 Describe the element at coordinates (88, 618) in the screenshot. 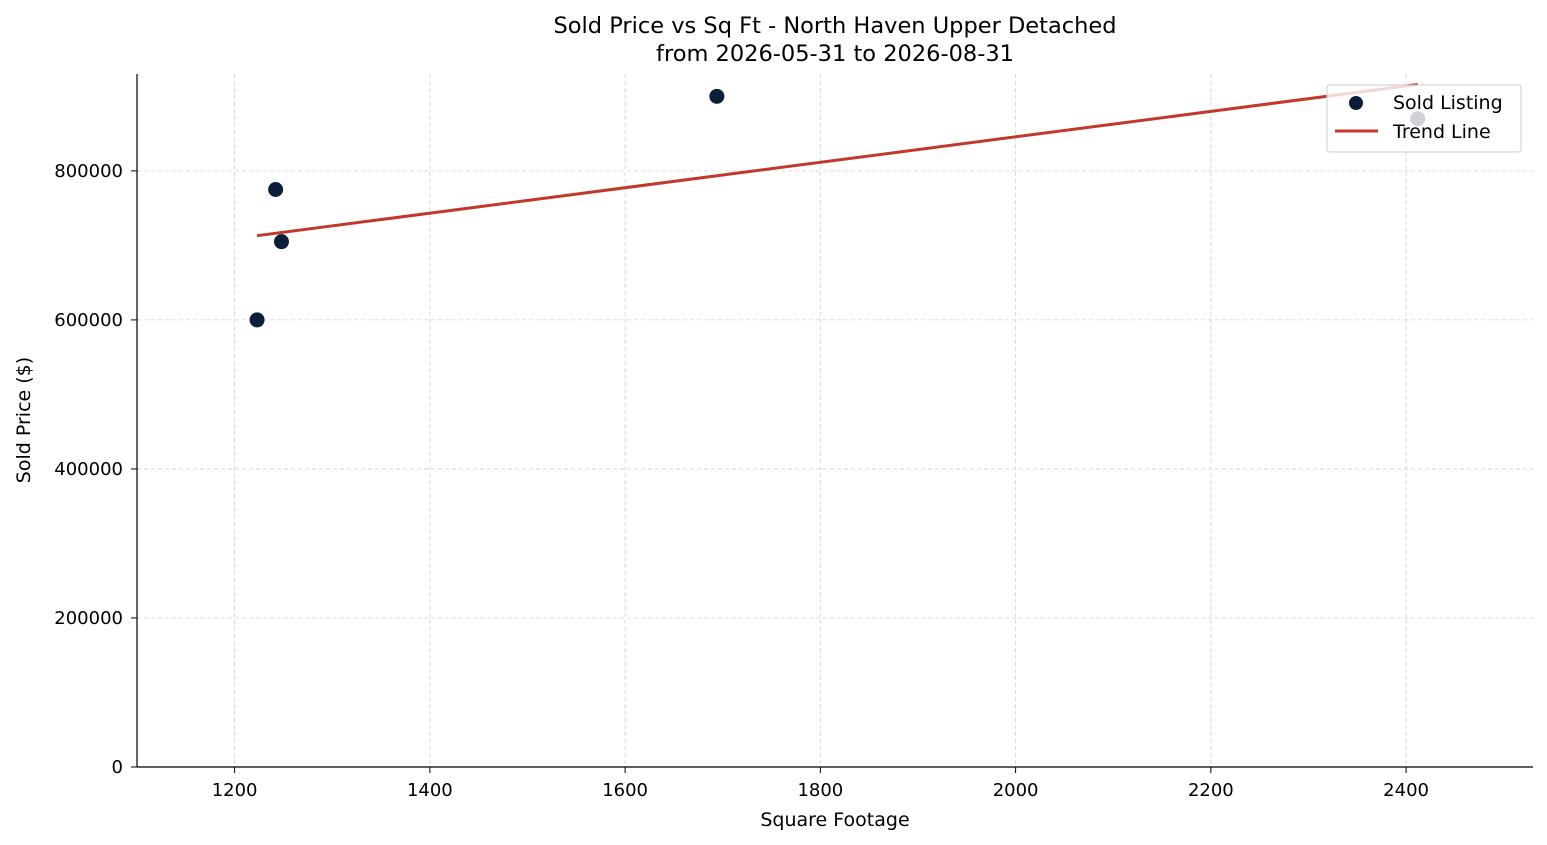

I see `y-tick-label: 200000` at that location.